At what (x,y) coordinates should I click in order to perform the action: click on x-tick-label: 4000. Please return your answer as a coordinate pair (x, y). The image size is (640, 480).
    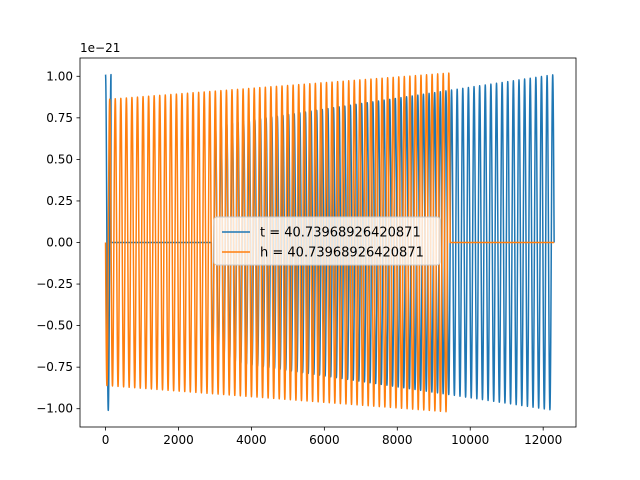
    Looking at the image, I should click on (251, 440).